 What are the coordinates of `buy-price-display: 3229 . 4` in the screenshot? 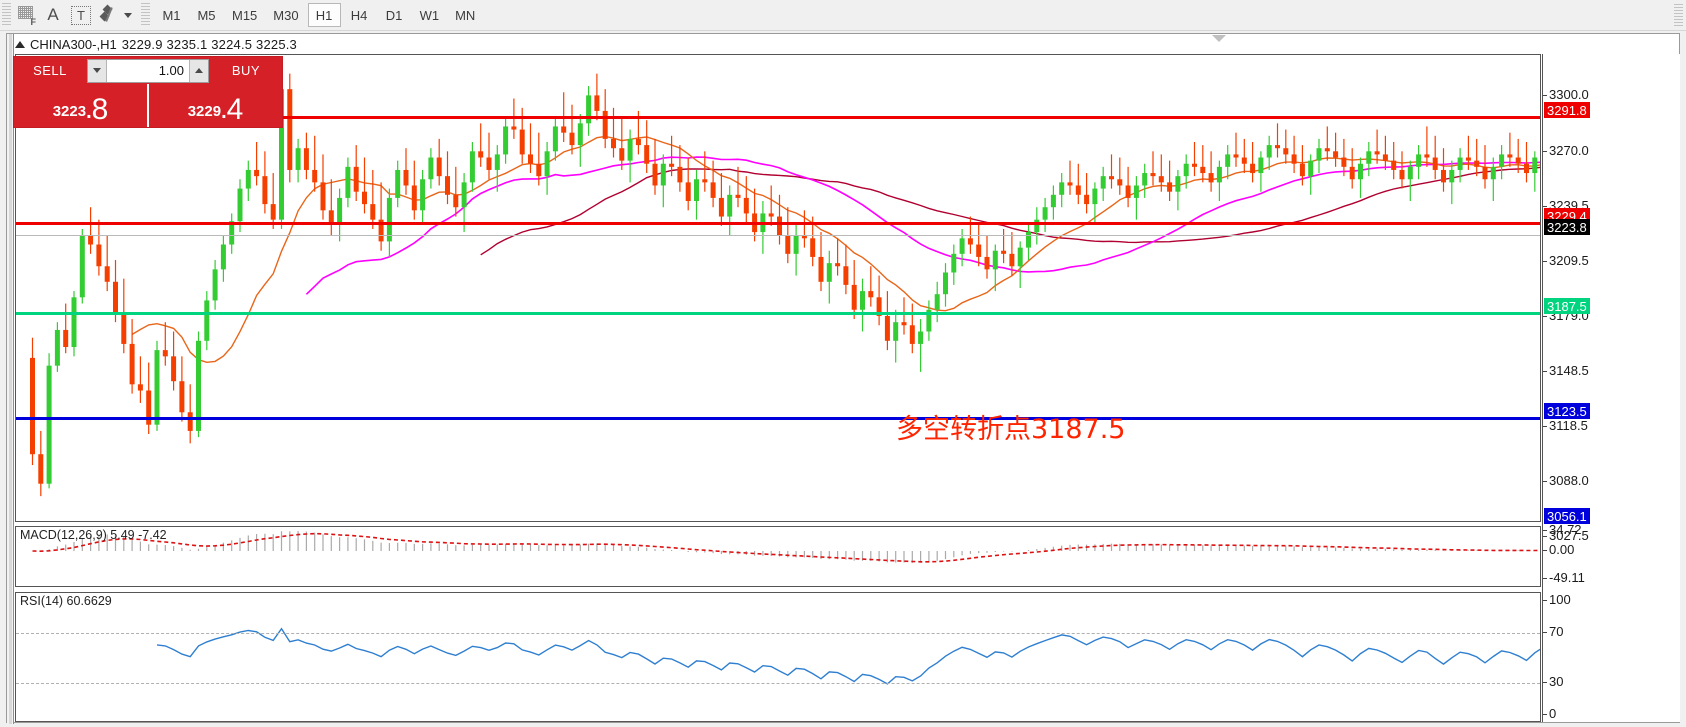 It's located at (214, 105).